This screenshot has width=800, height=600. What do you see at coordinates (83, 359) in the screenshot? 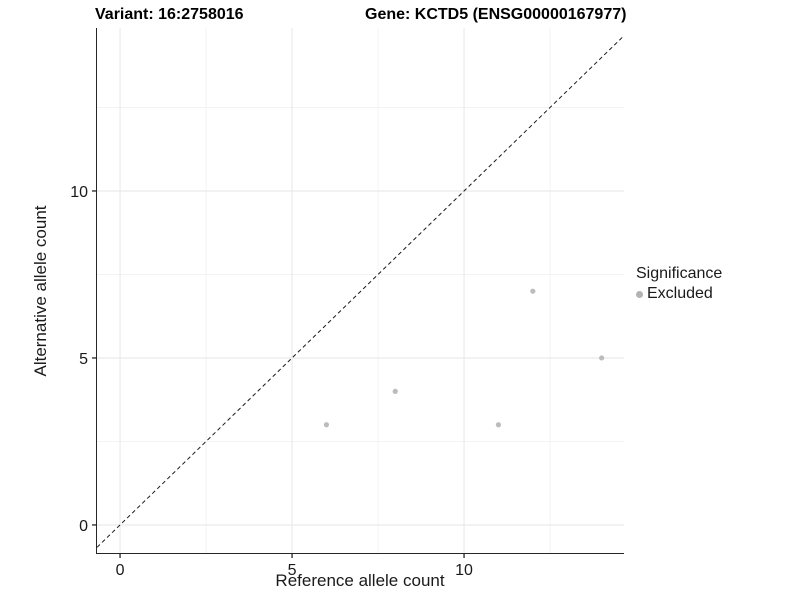
I see `y-tick-label: 5` at bounding box center [83, 359].